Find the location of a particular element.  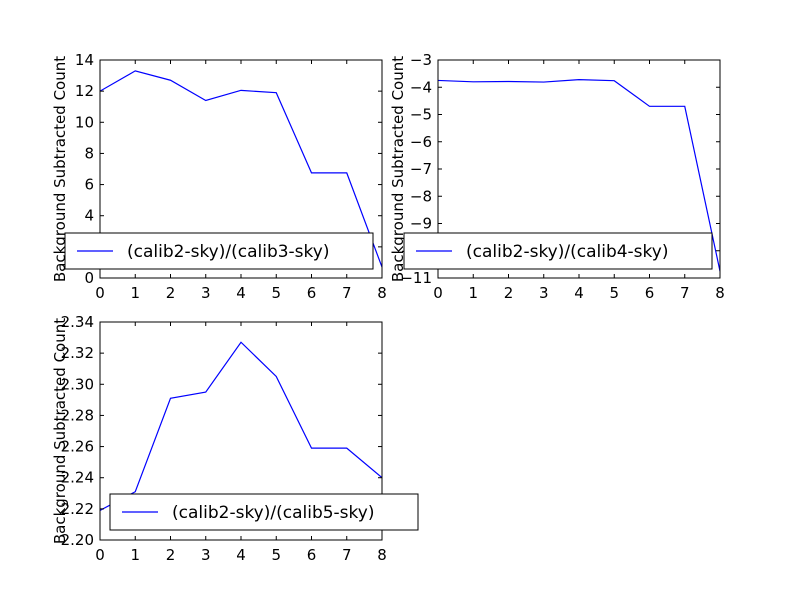

legend-label: (calib2-sky)/(calib3-sky) is located at coordinates (228, 252).